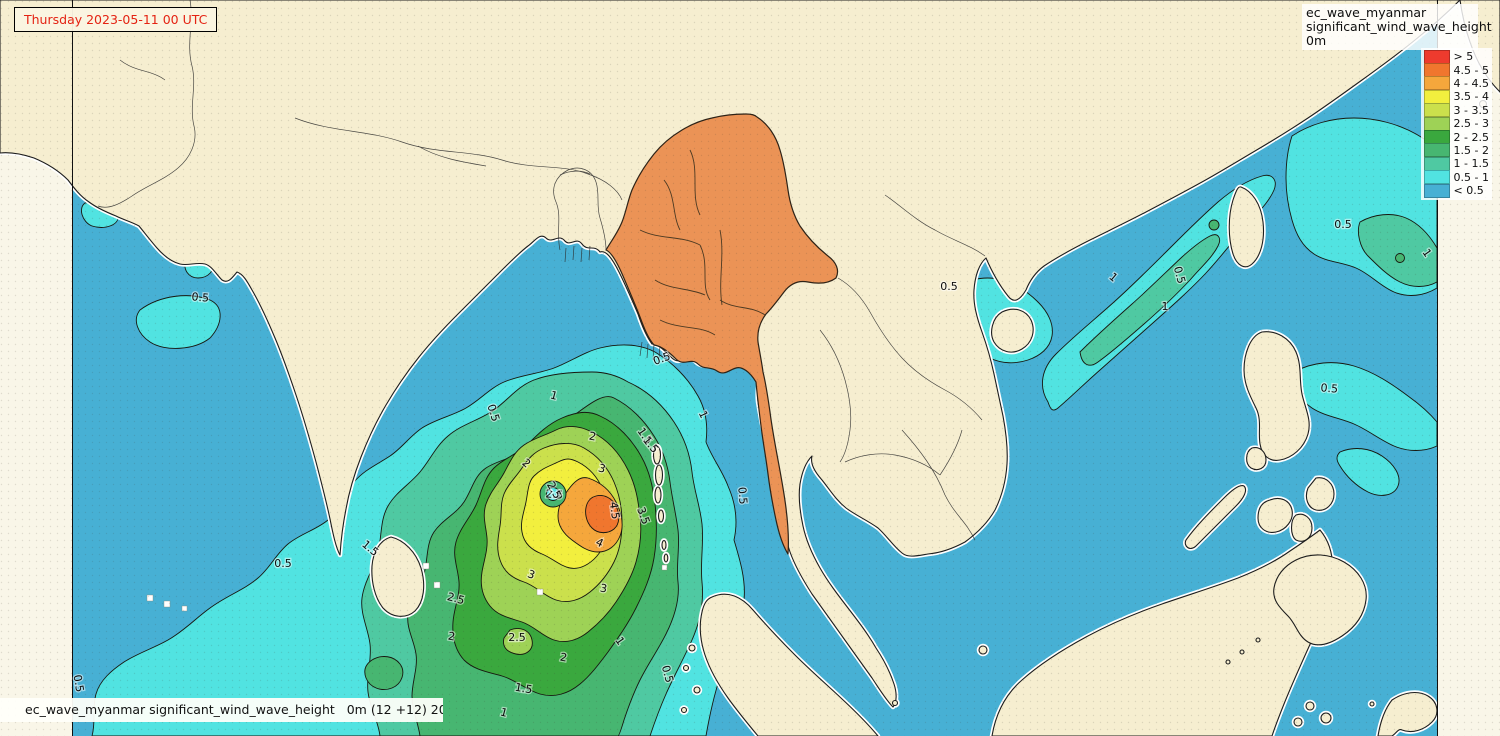 The width and height of the screenshot is (1500, 736). I want to click on legend-row: 1.5 - 2, so click(1456, 150).